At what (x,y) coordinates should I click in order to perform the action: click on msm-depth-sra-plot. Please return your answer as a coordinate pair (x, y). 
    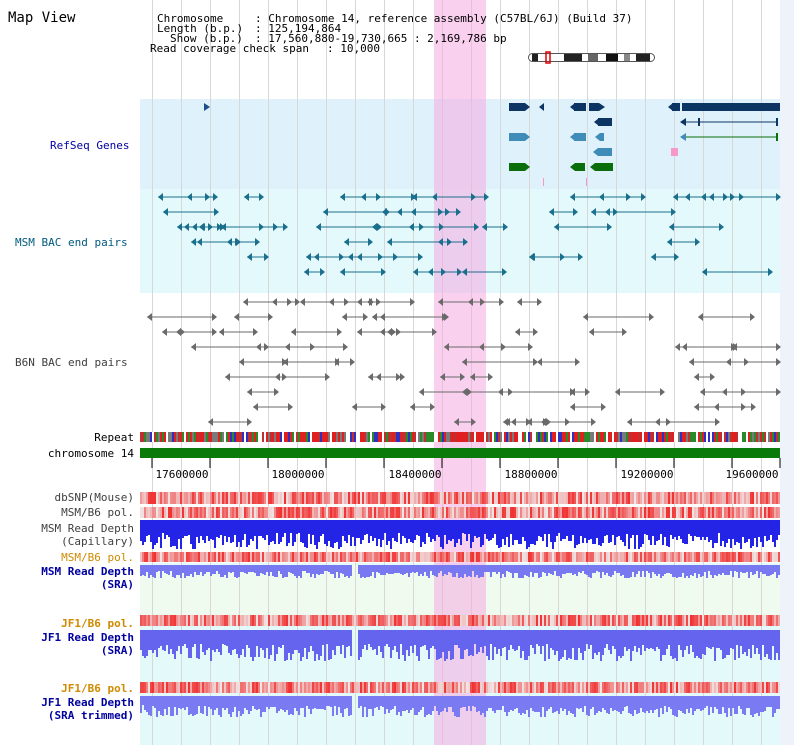
    Looking at the image, I should click on (460, 572).